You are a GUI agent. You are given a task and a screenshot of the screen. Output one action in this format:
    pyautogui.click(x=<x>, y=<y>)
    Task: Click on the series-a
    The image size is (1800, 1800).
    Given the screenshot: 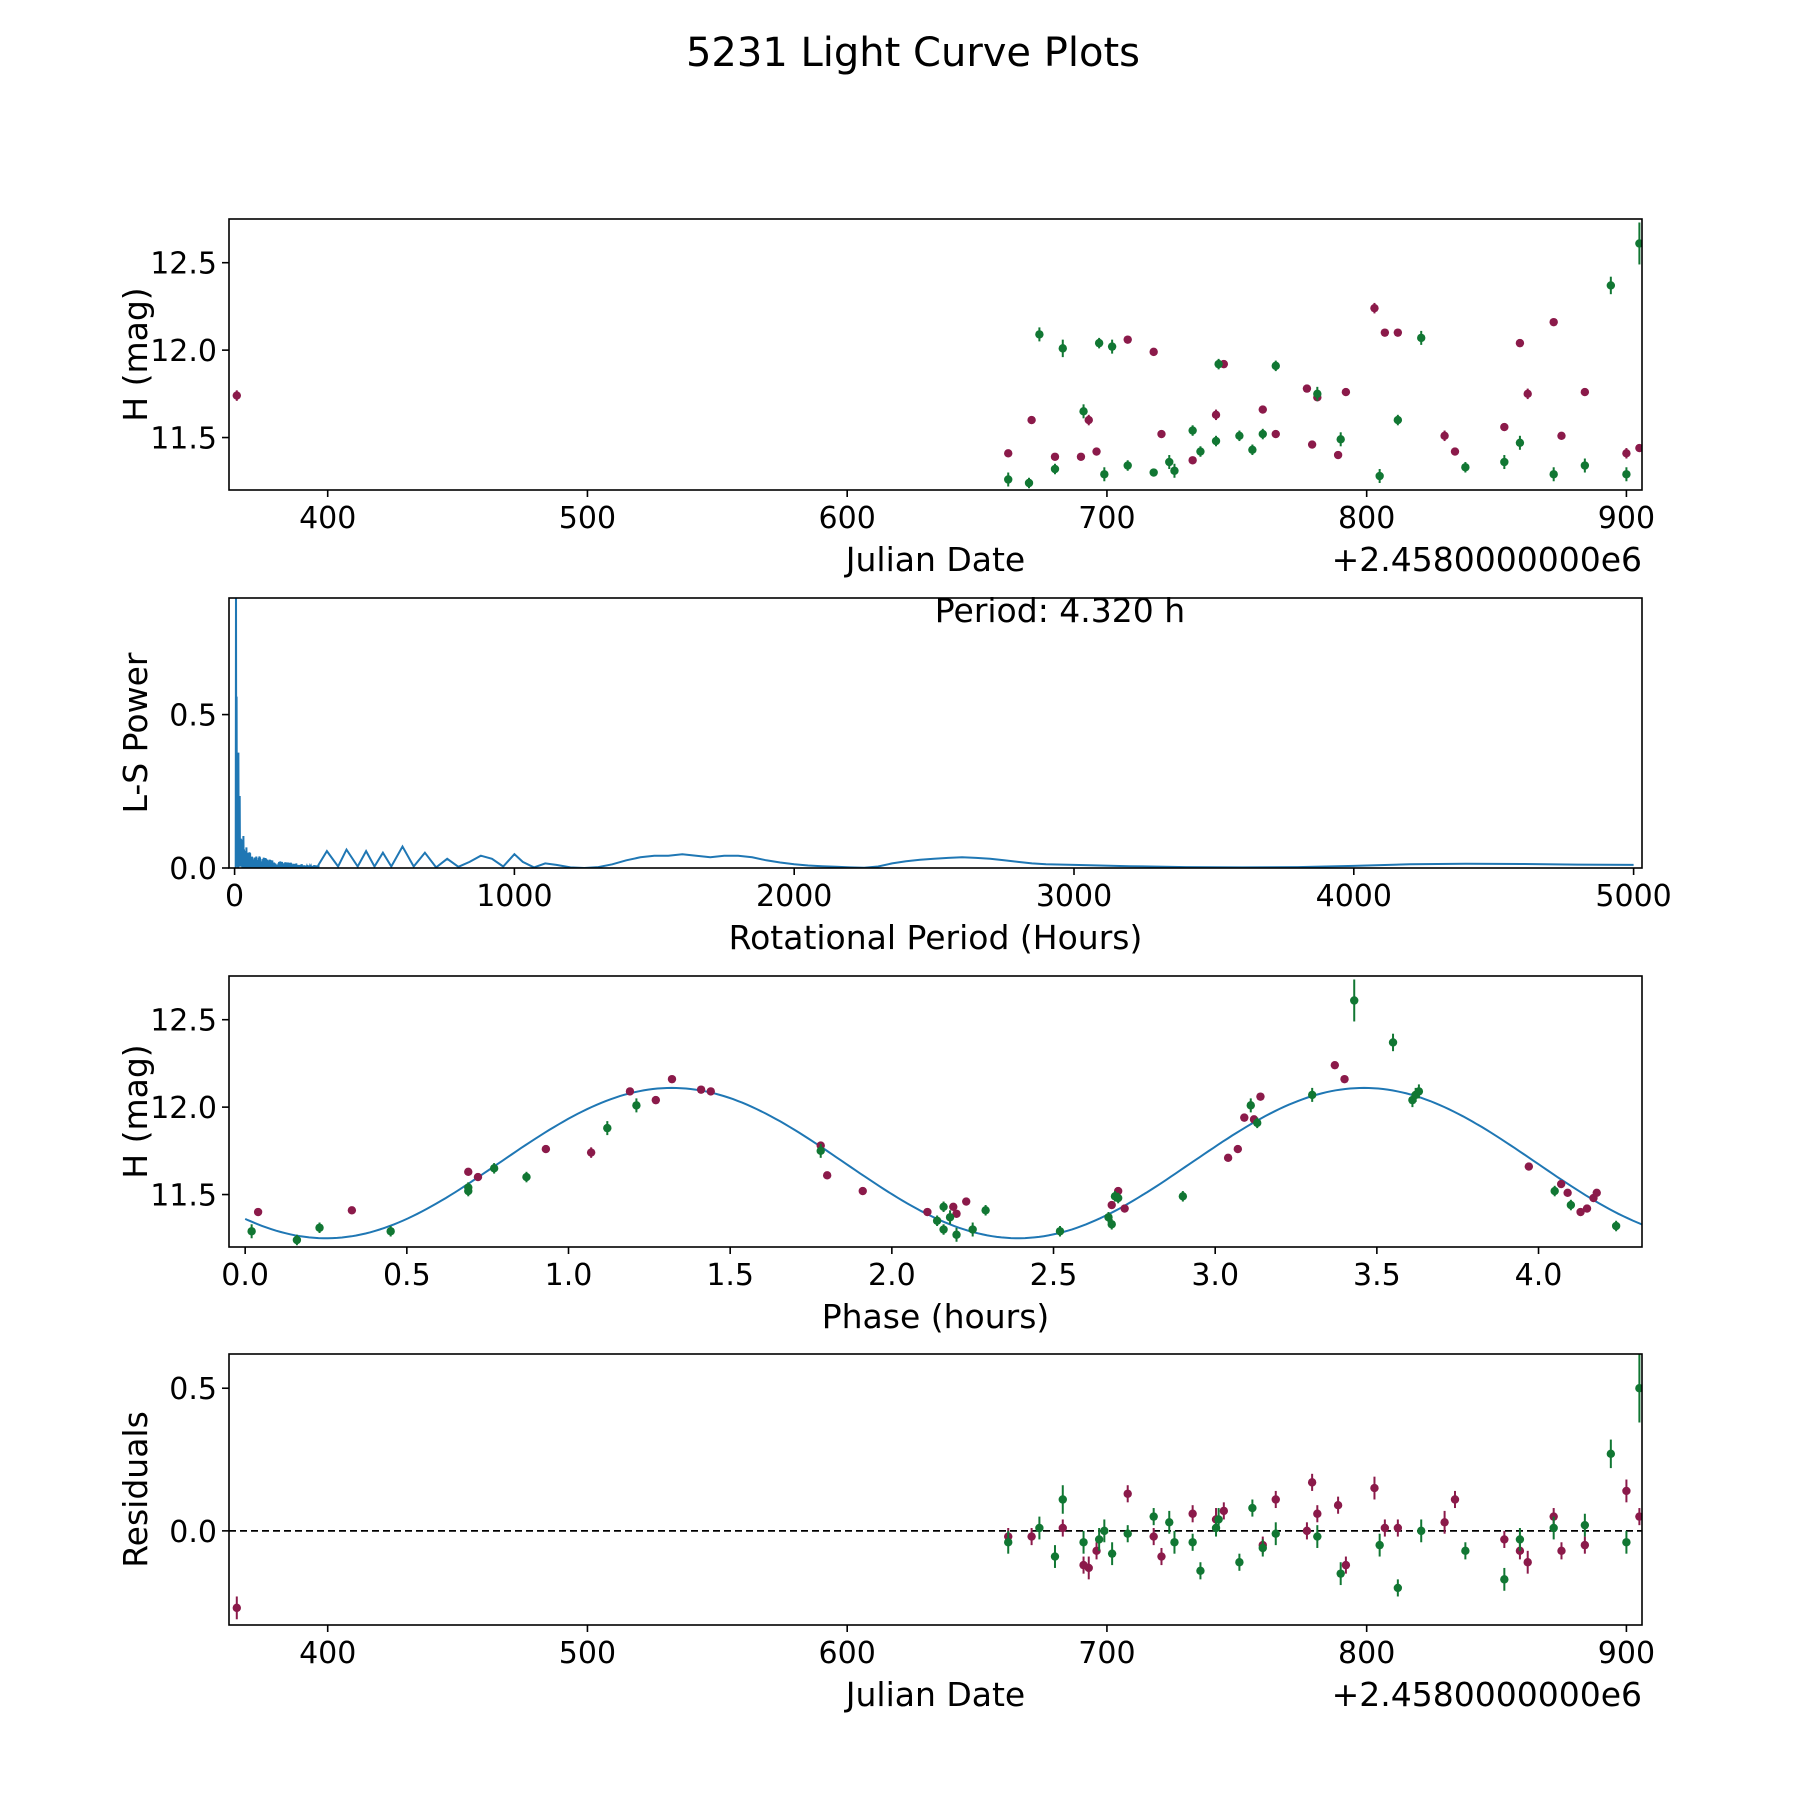 What is the action you would take?
    pyautogui.click(x=937, y=1546)
    